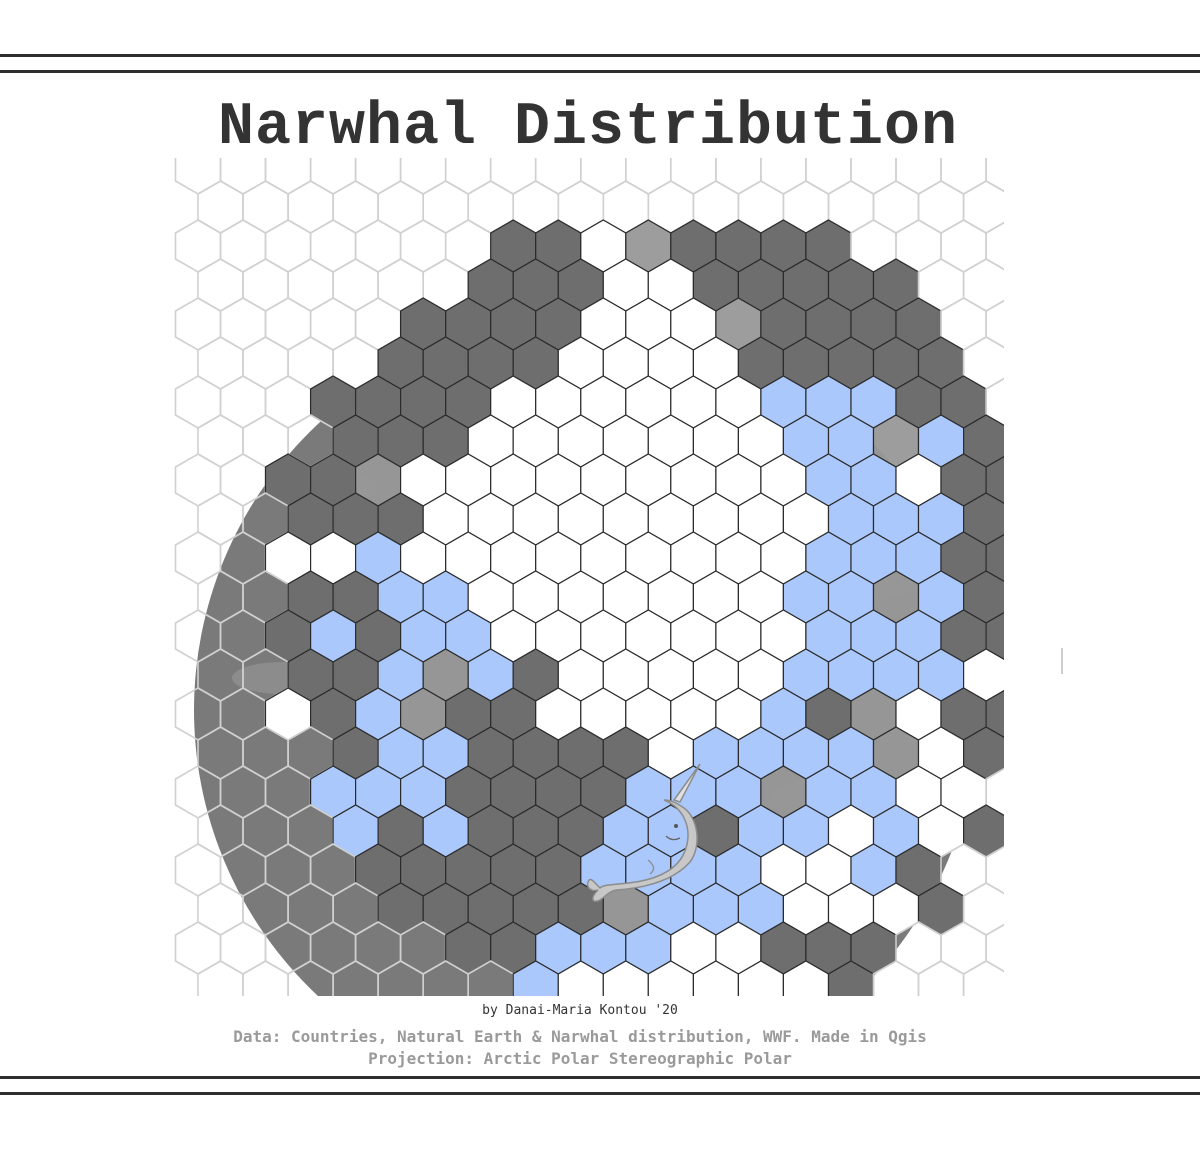 The width and height of the screenshot is (1200, 1152). What do you see at coordinates (651, 867) in the screenshot?
I see `narwhal-fin` at bounding box center [651, 867].